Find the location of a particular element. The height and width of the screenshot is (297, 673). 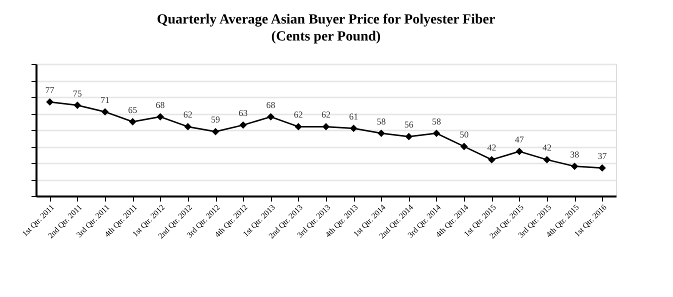

chart-subtitle: (Cents per Pound) is located at coordinates (326, 37).